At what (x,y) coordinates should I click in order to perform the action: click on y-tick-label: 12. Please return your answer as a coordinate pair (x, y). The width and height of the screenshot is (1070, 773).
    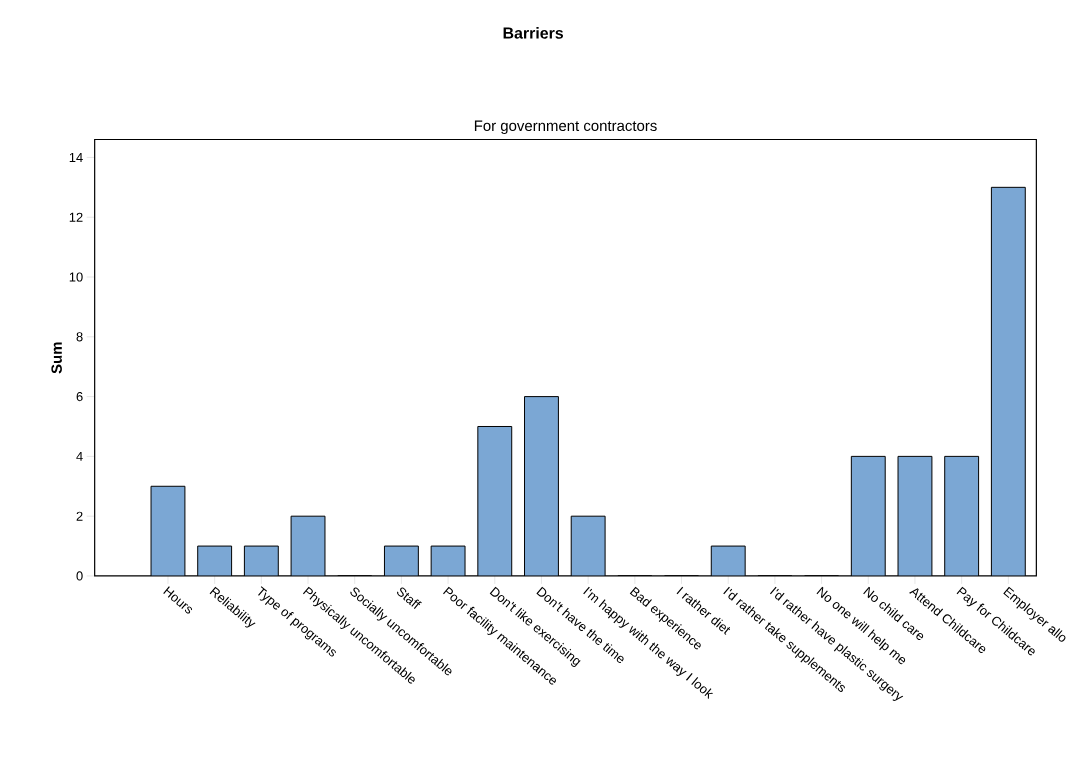
    Looking at the image, I should click on (76, 217).